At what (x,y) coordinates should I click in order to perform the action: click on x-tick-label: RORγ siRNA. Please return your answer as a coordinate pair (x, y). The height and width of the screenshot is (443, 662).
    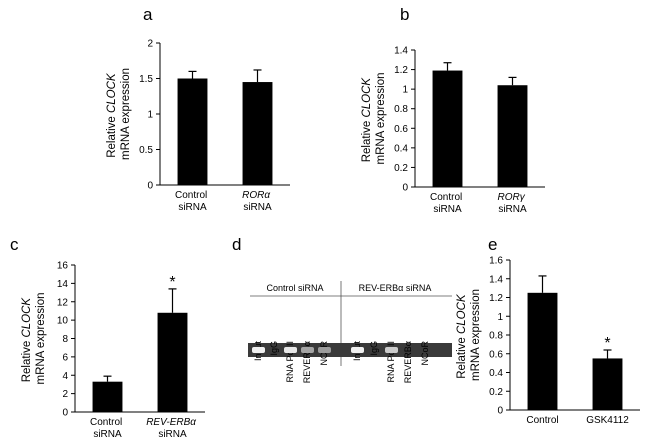
    Looking at the image, I should click on (513, 203).